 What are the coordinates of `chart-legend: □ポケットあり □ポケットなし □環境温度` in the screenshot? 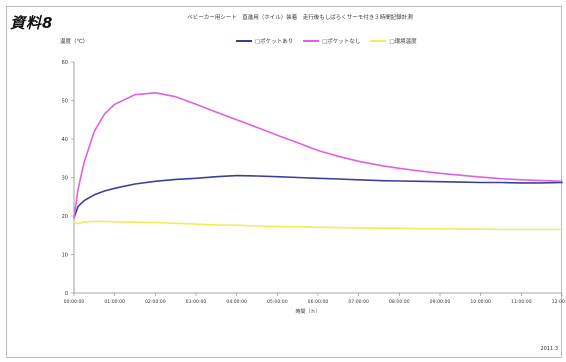 It's located at (326, 41).